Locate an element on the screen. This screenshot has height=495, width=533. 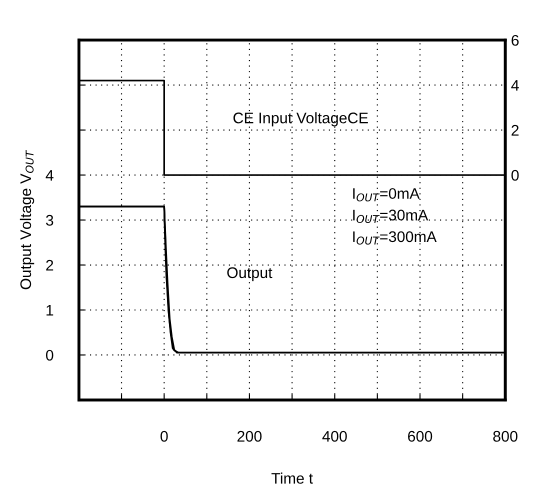
x-tick-label: 800 is located at coordinates (505, 436).